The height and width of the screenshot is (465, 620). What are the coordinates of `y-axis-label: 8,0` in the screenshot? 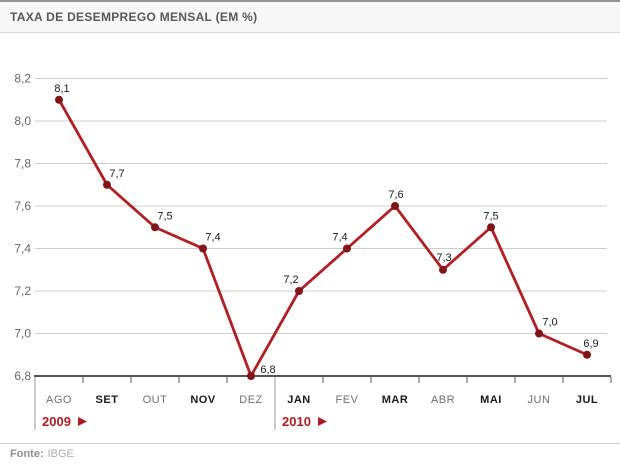 It's located at (22, 121).